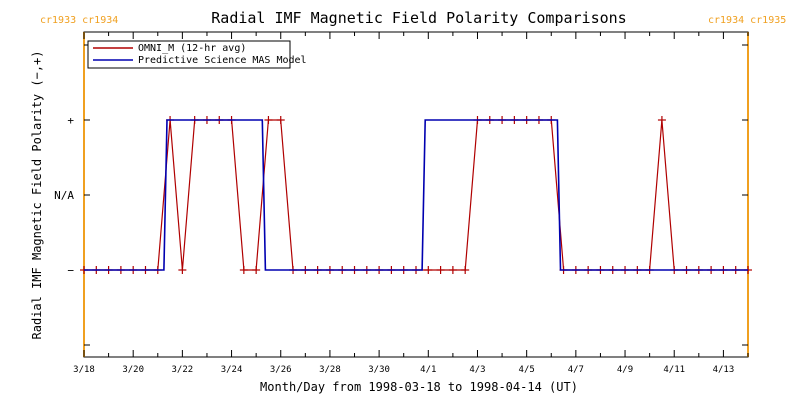 The image size is (800, 400). What do you see at coordinates (281, 370) in the screenshot?
I see `x-tick-label-4: 3/26` at bounding box center [281, 370].